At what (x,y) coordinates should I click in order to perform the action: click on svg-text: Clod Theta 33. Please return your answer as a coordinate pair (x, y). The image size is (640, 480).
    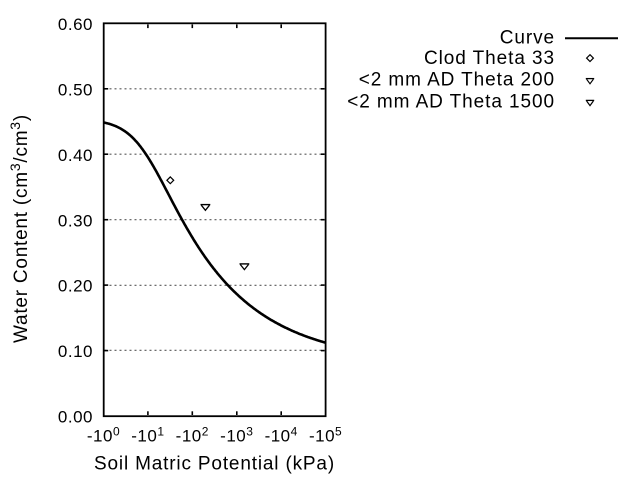
    Looking at the image, I should click on (489, 58).